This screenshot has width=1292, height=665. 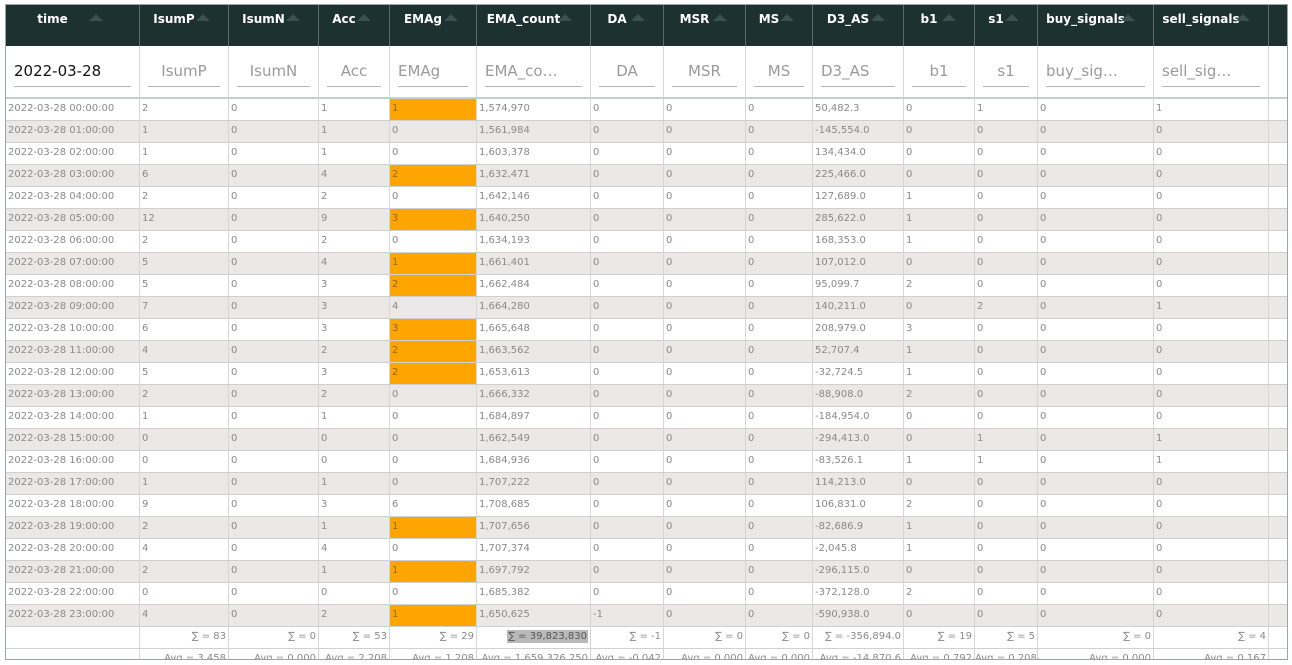 I want to click on cell-EMAg: 1, so click(x=433, y=571).